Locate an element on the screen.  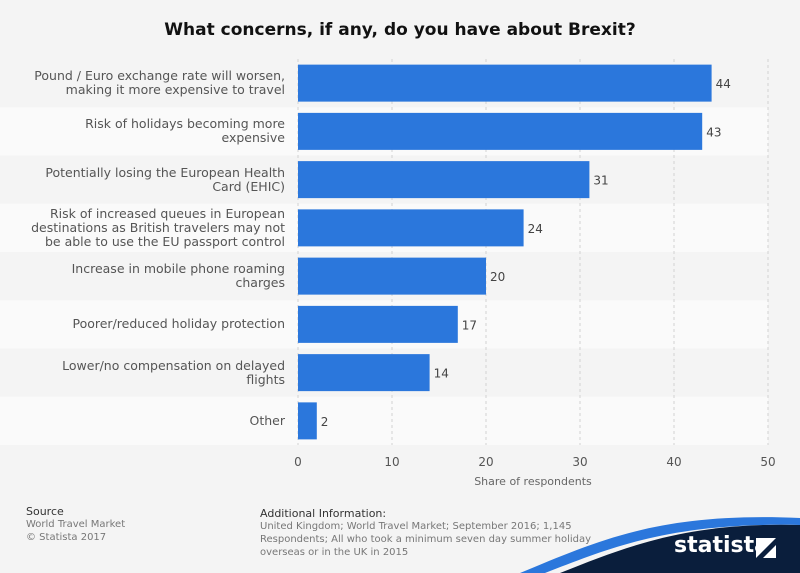
x-tick-label: 20 is located at coordinates (485, 462).